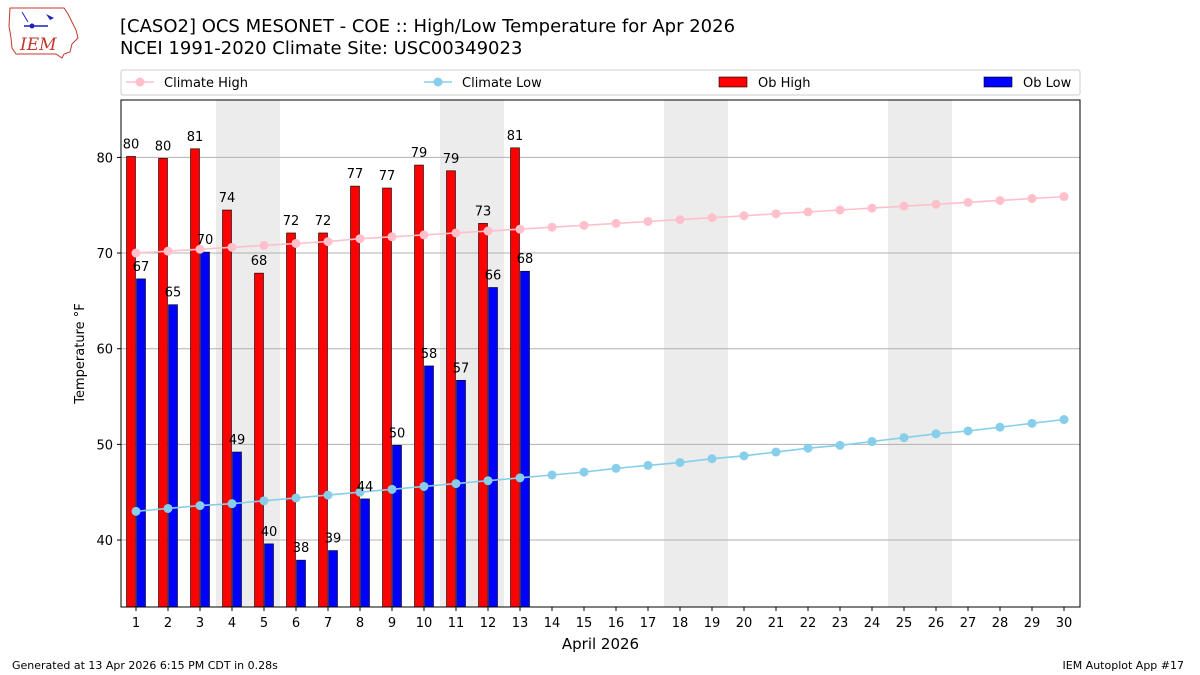 The height and width of the screenshot is (675, 1200). I want to click on xtick-label-24: 24, so click(872, 623).